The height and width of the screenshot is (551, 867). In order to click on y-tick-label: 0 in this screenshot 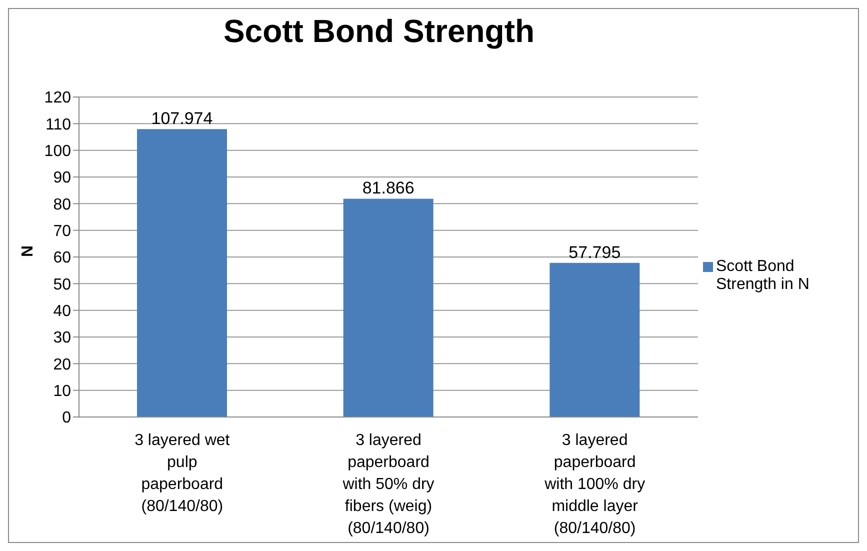, I will do `click(67, 418)`.